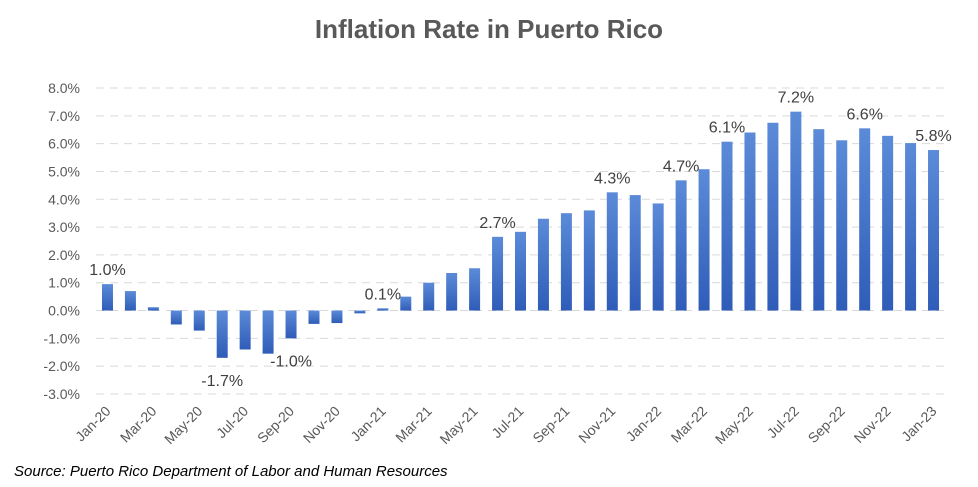 This screenshot has height=487, width=978. I want to click on data-label: 7.2%, so click(796, 98).